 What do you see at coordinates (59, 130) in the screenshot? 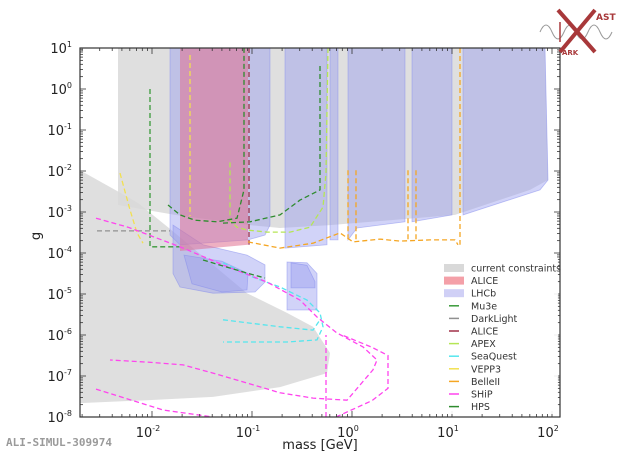
I see `y-tick-label: 10⁻¹` at bounding box center [59, 130].